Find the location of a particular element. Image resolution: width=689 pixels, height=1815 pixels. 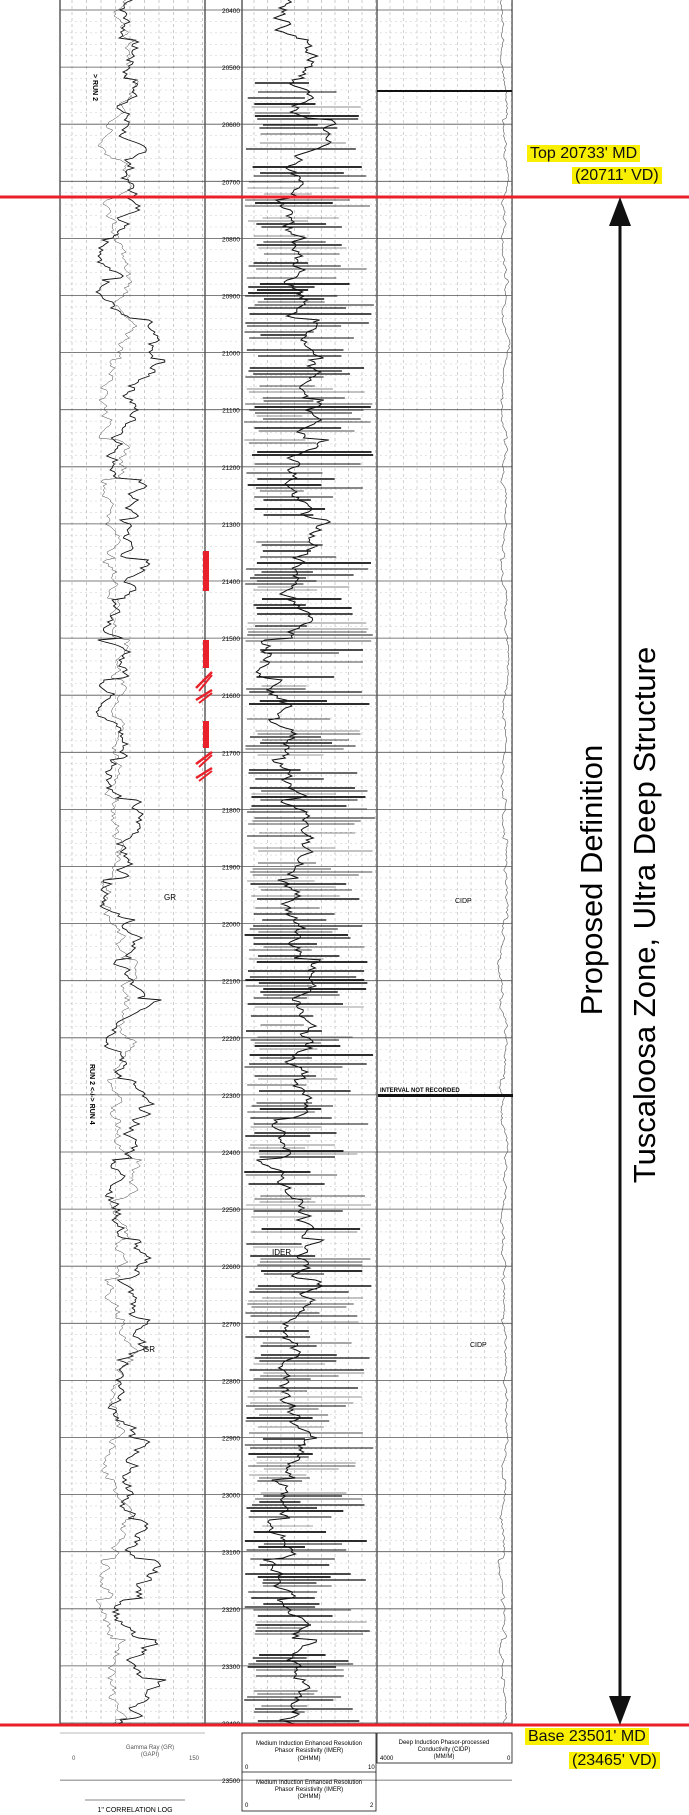

depth-tick-label: 20500 is located at coordinates (231, 68).